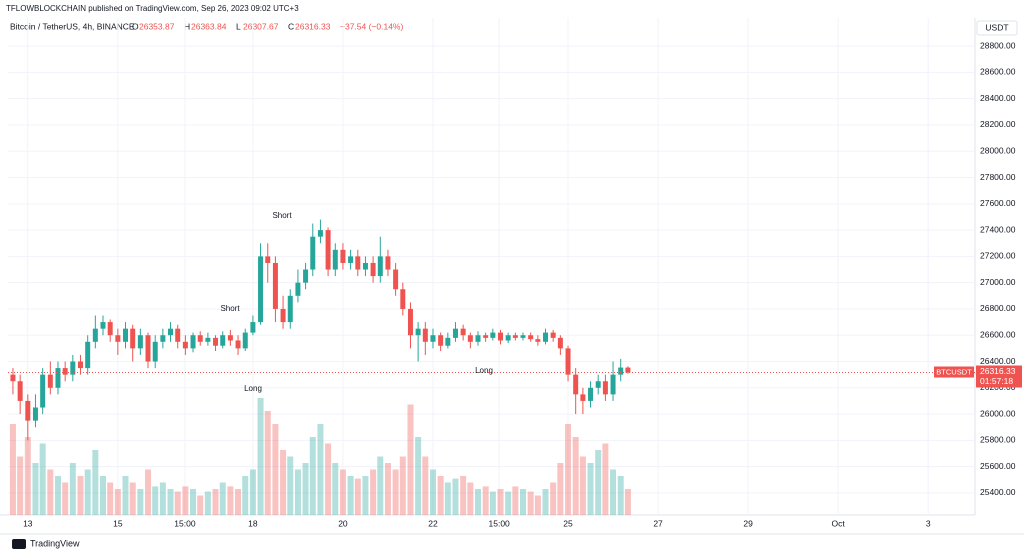  What do you see at coordinates (998, 45) in the screenshot?
I see `y-tick-label: 28800.00` at bounding box center [998, 45].